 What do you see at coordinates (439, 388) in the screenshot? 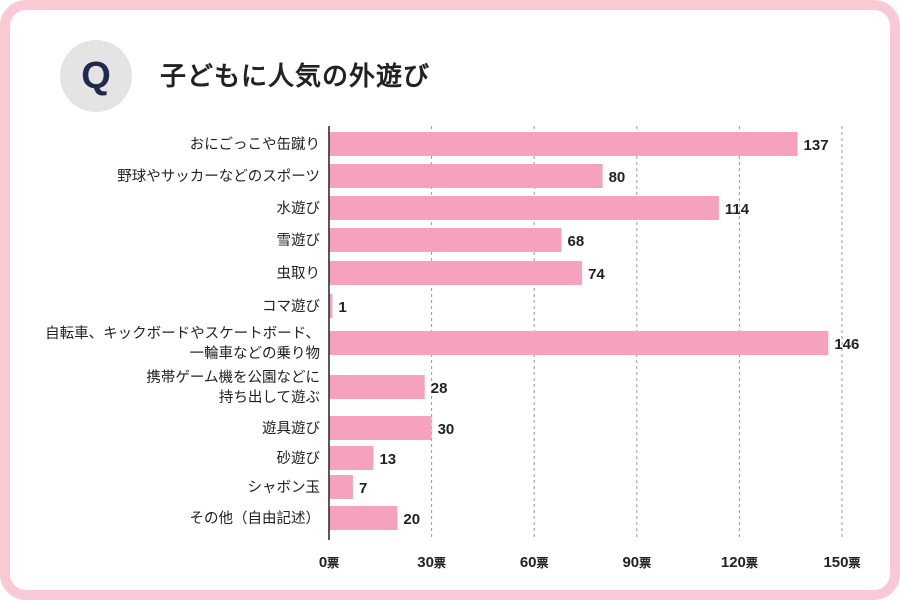
I see `data-label: 28` at bounding box center [439, 388].